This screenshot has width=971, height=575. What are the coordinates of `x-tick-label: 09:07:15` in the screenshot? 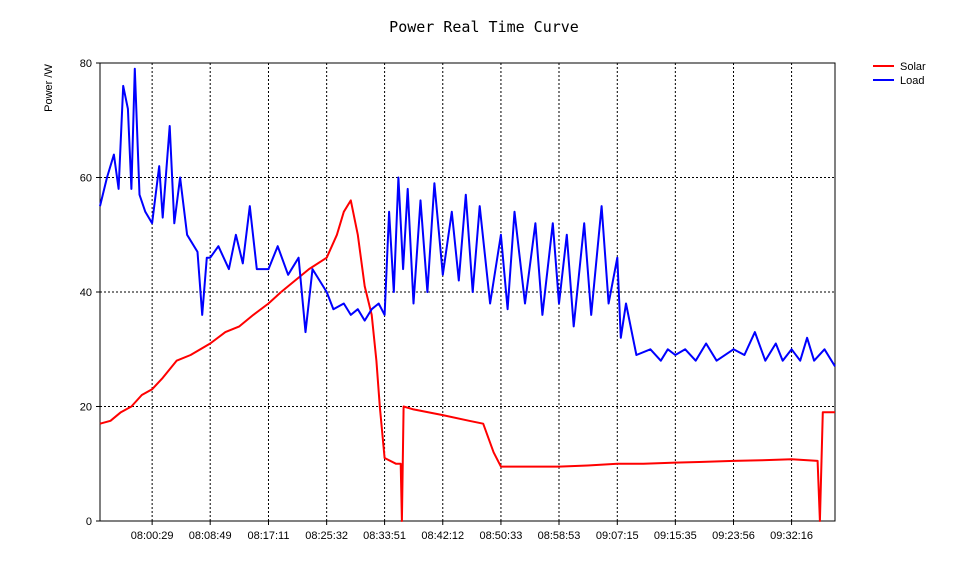 It's located at (617, 536).